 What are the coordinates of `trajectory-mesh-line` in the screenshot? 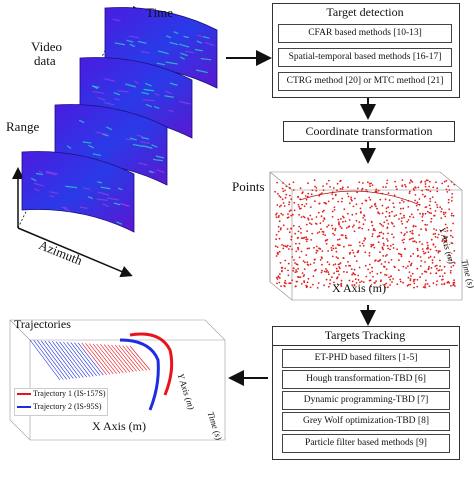 It's located at (77, 359).